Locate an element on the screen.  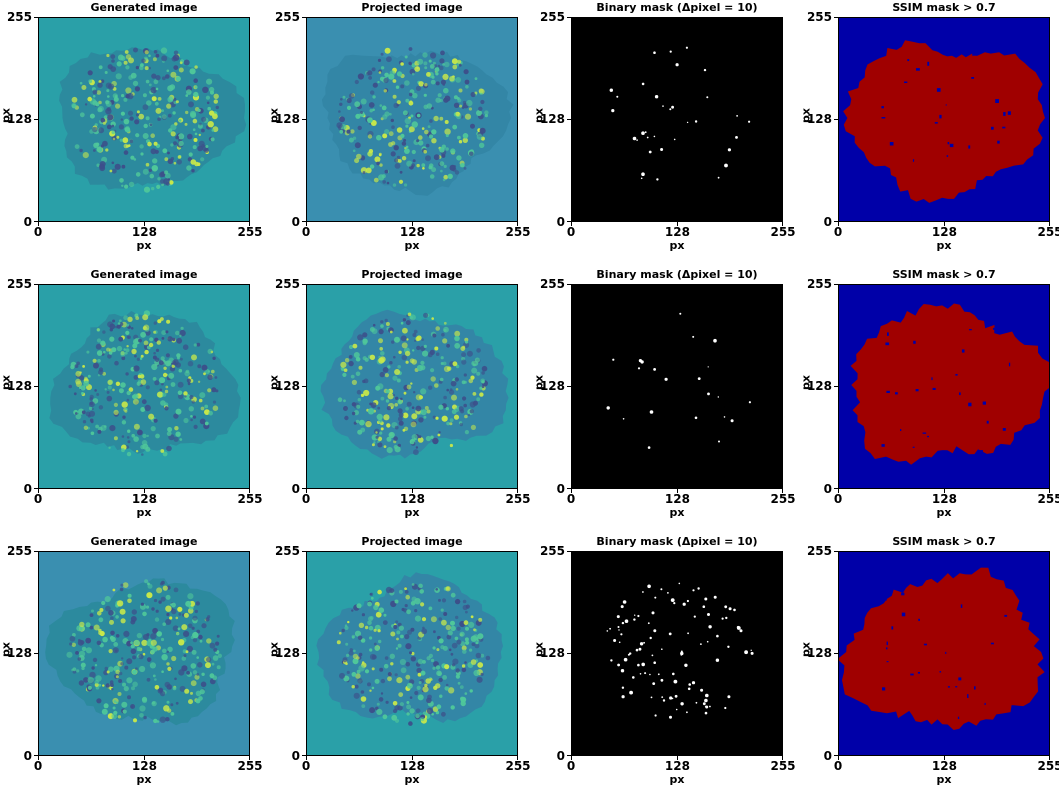
y-tick-label: 128 is located at coordinates (19, 119).